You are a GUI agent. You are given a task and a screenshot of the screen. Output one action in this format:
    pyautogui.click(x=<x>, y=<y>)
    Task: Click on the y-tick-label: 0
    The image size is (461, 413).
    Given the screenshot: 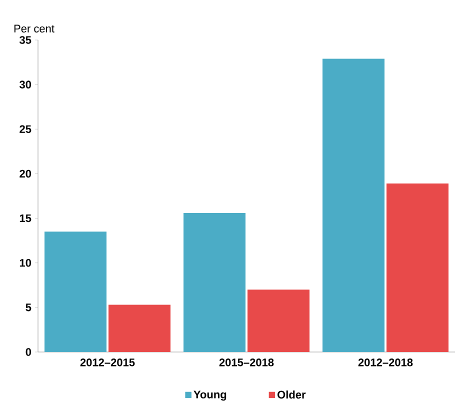 What is the action you would take?
    pyautogui.click(x=29, y=352)
    